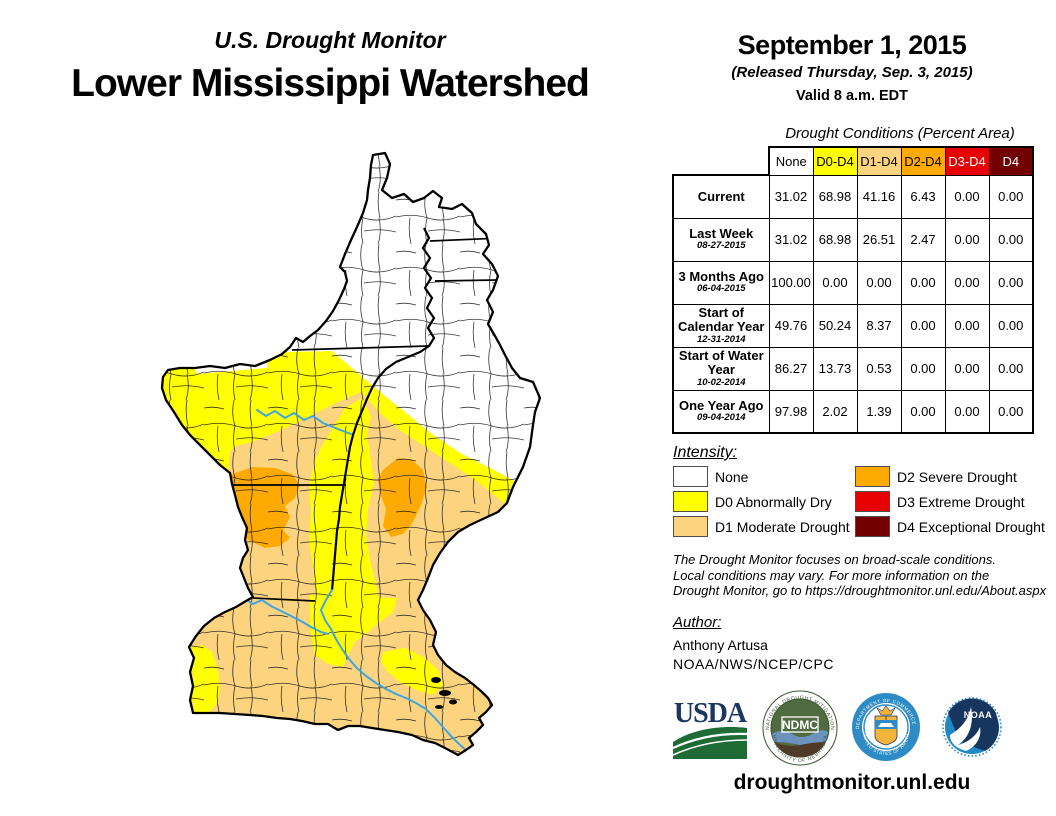  What do you see at coordinates (852, 782) in the screenshot?
I see `footer-url: droughtmonitor.unl.edu` at bounding box center [852, 782].